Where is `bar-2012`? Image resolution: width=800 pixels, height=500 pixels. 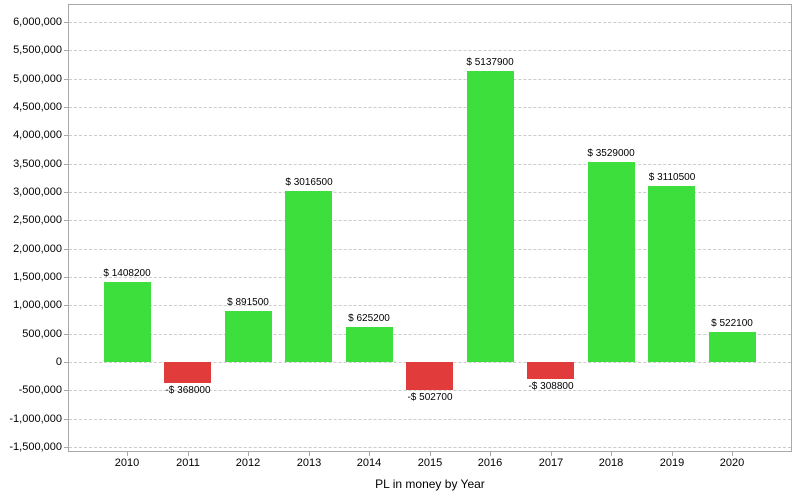 bar-2012 is located at coordinates (248, 336).